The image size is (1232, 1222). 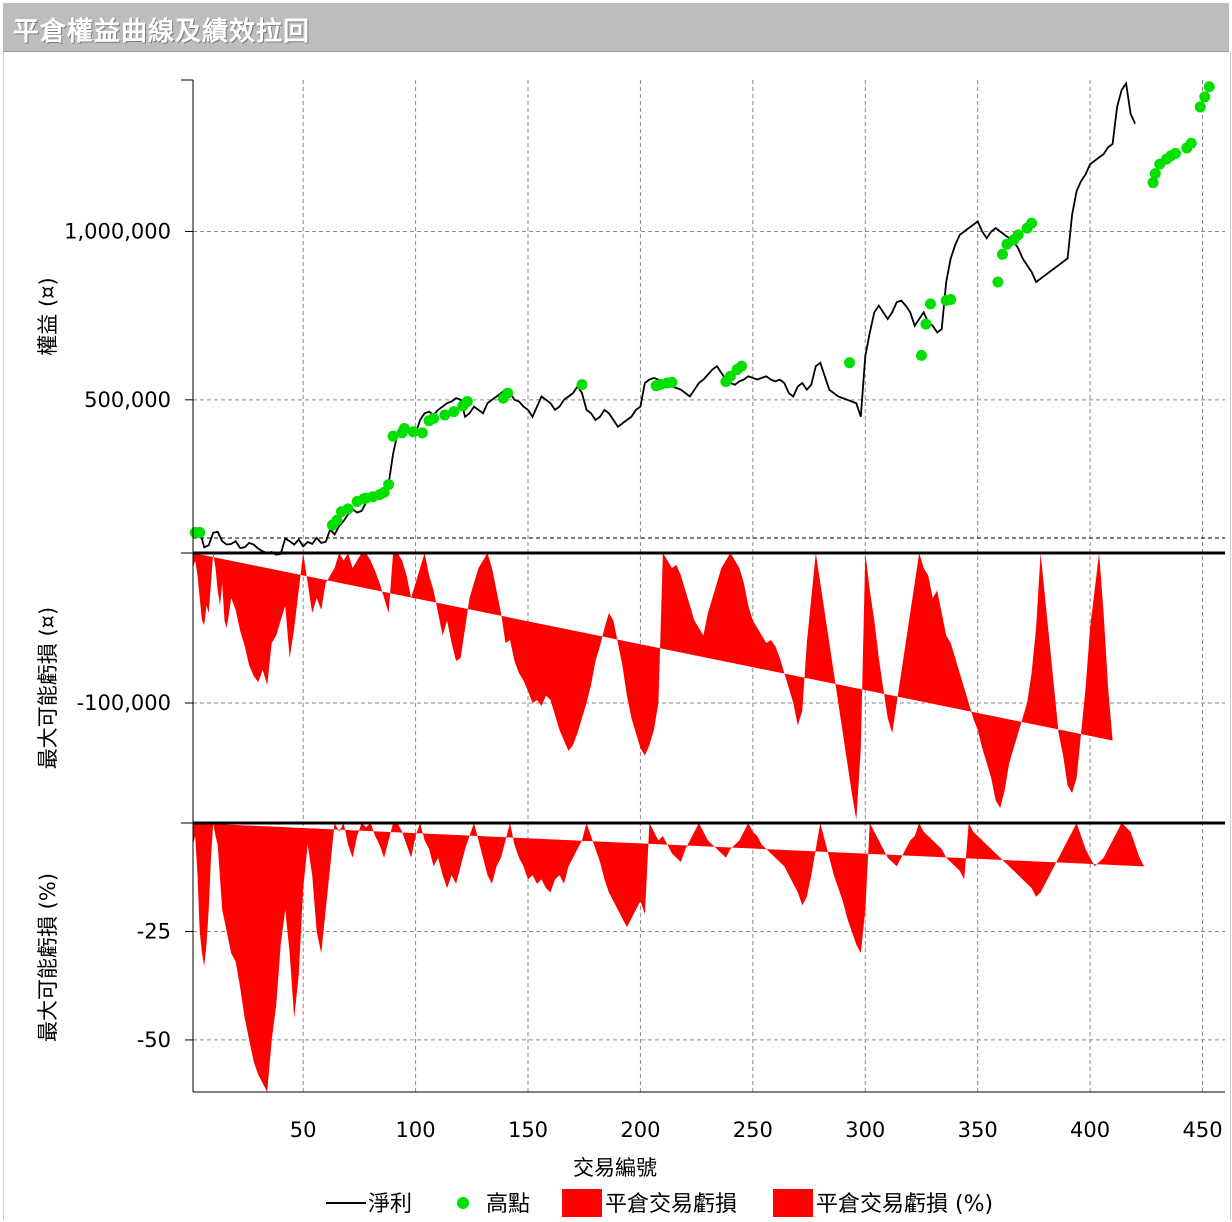 What do you see at coordinates (978, 1130) in the screenshot?
I see `x-tick-label: 350` at bounding box center [978, 1130].